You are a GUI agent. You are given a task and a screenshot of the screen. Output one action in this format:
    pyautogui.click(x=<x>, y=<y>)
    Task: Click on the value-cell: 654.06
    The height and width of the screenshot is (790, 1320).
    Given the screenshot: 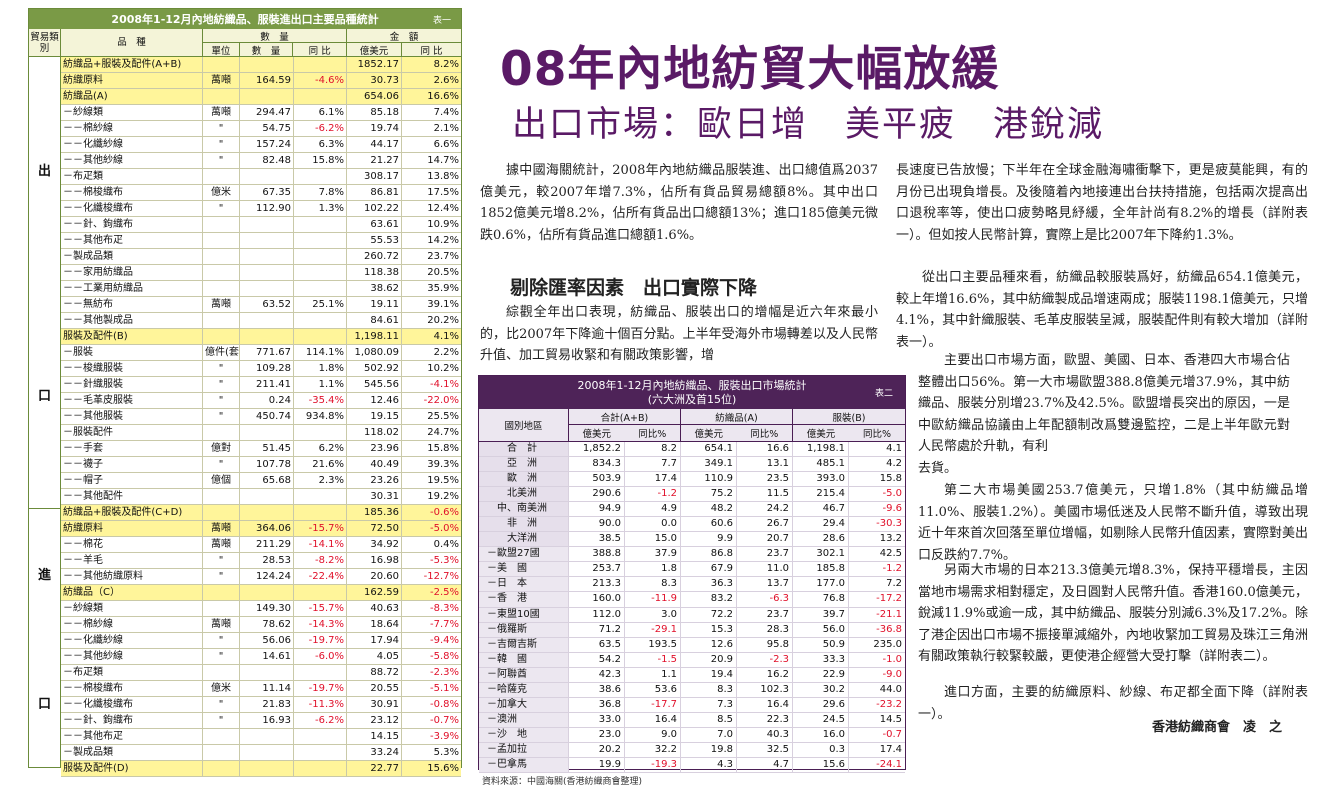 What is the action you would take?
    pyautogui.click(x=374, y=96)
    